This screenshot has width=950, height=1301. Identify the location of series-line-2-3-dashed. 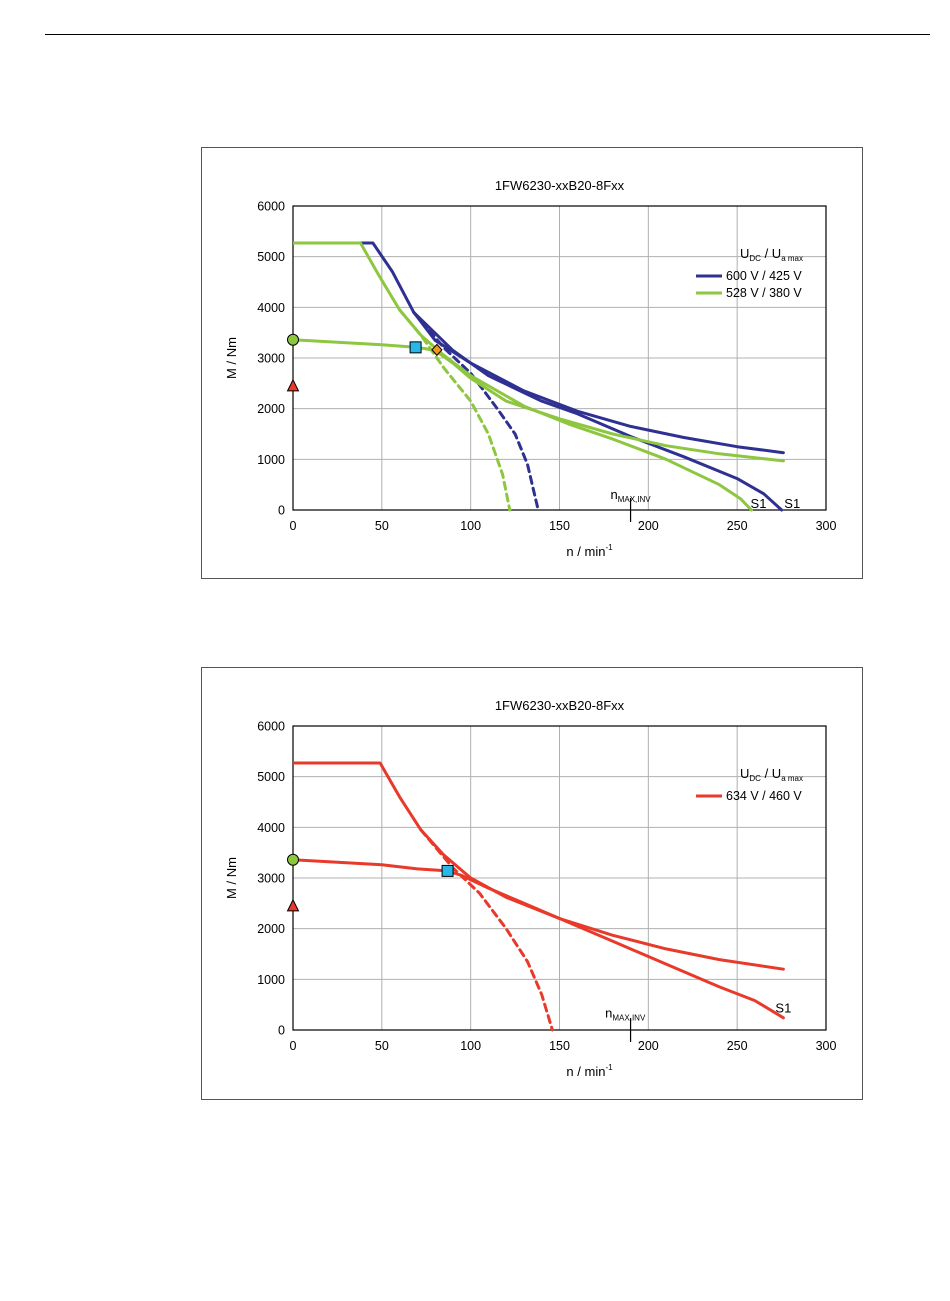
(455, 410).